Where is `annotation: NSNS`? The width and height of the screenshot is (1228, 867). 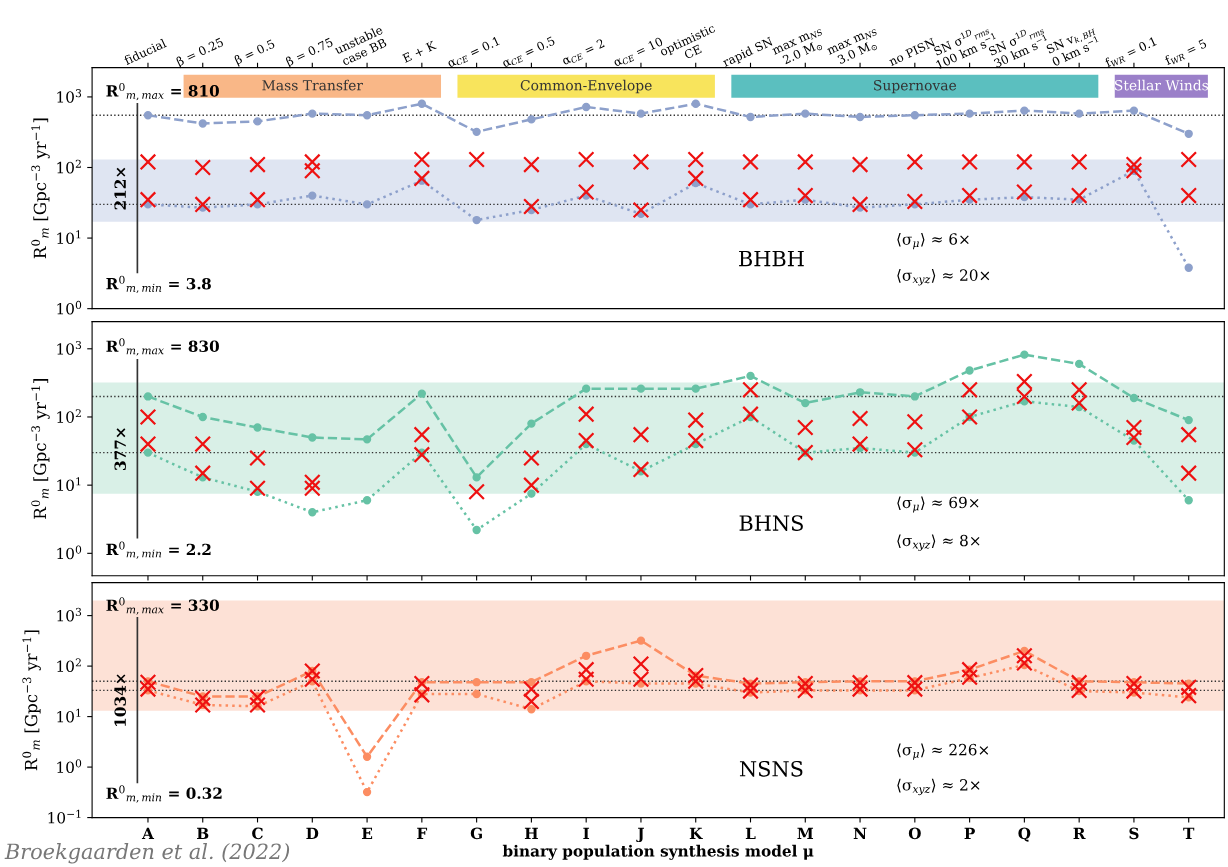
annotation: NSNS is located at coordinates (771, 768).